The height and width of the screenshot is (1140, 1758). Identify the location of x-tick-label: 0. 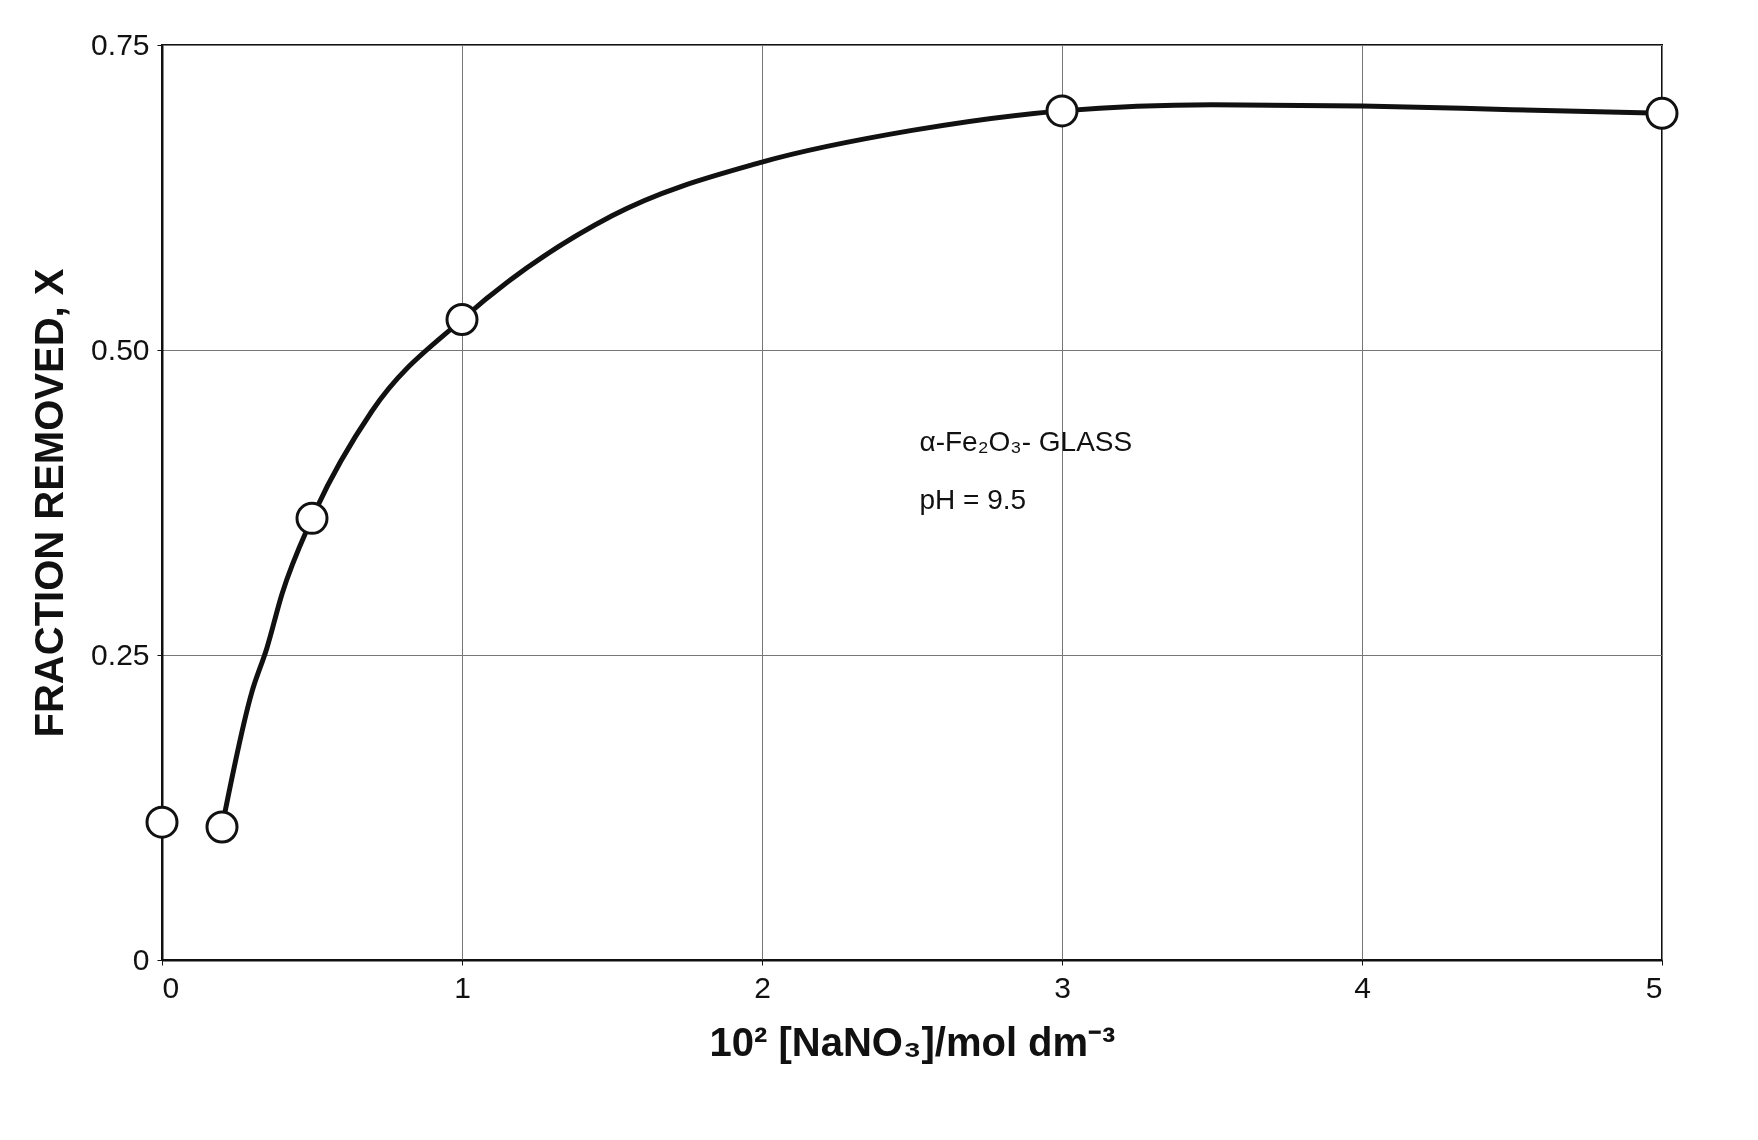
(171, 987).